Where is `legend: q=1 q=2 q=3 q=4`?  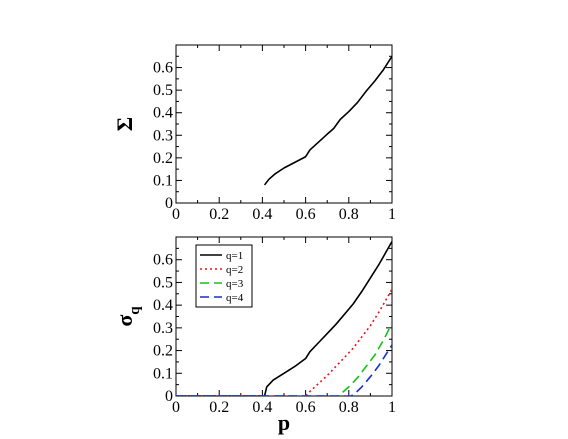 legend: q=1 q=2 q=3 q=4 is located at coordinates (224, 276).